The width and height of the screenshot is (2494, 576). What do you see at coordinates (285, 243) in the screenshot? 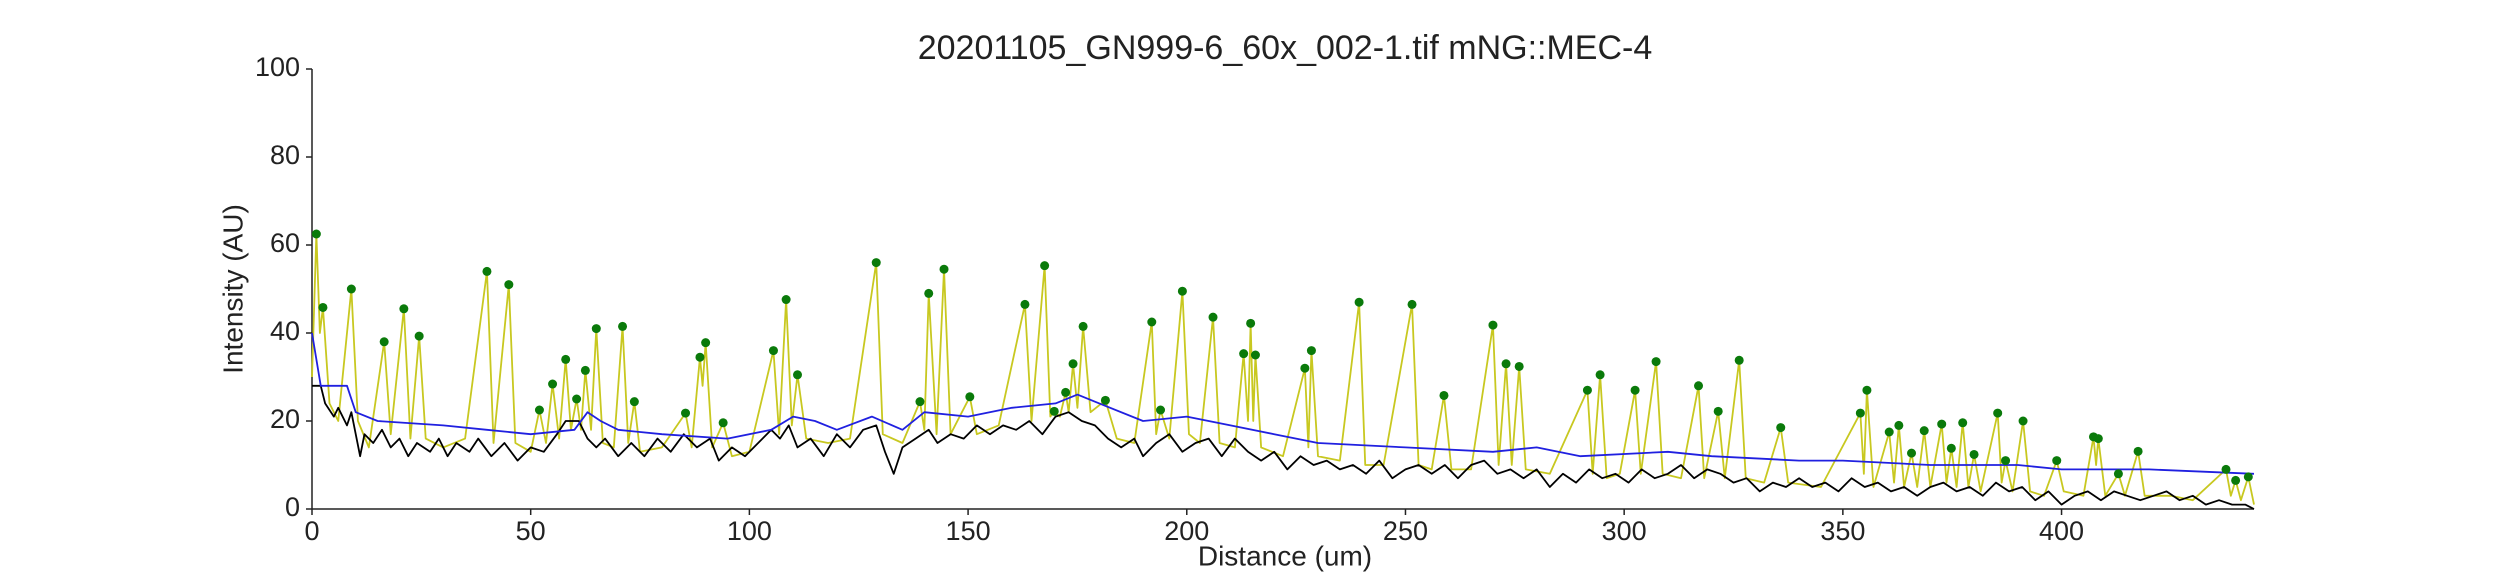
I see `y-tick-label: 60` at bounding box center [285, 243].